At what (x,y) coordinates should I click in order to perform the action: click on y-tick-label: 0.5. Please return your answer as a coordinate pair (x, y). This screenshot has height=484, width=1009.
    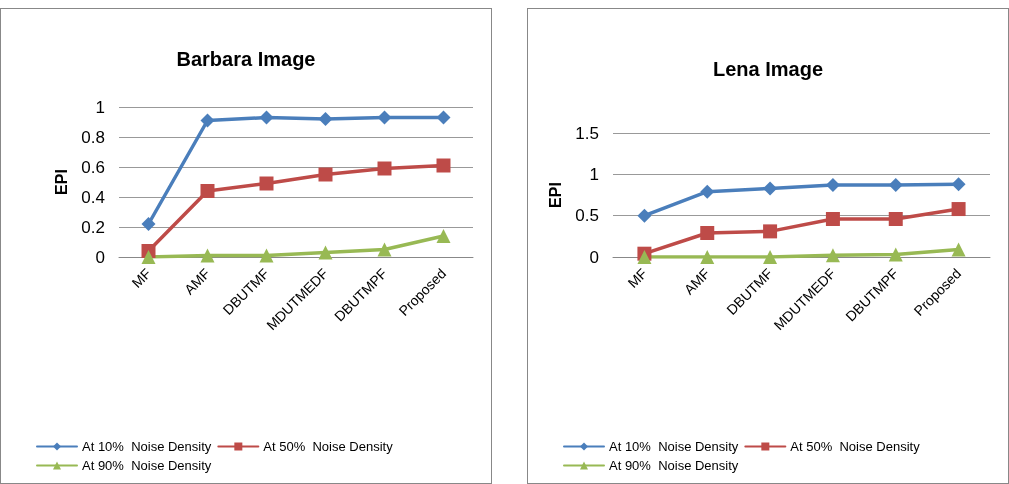
    Looking at the image, I should click on (587, 216).